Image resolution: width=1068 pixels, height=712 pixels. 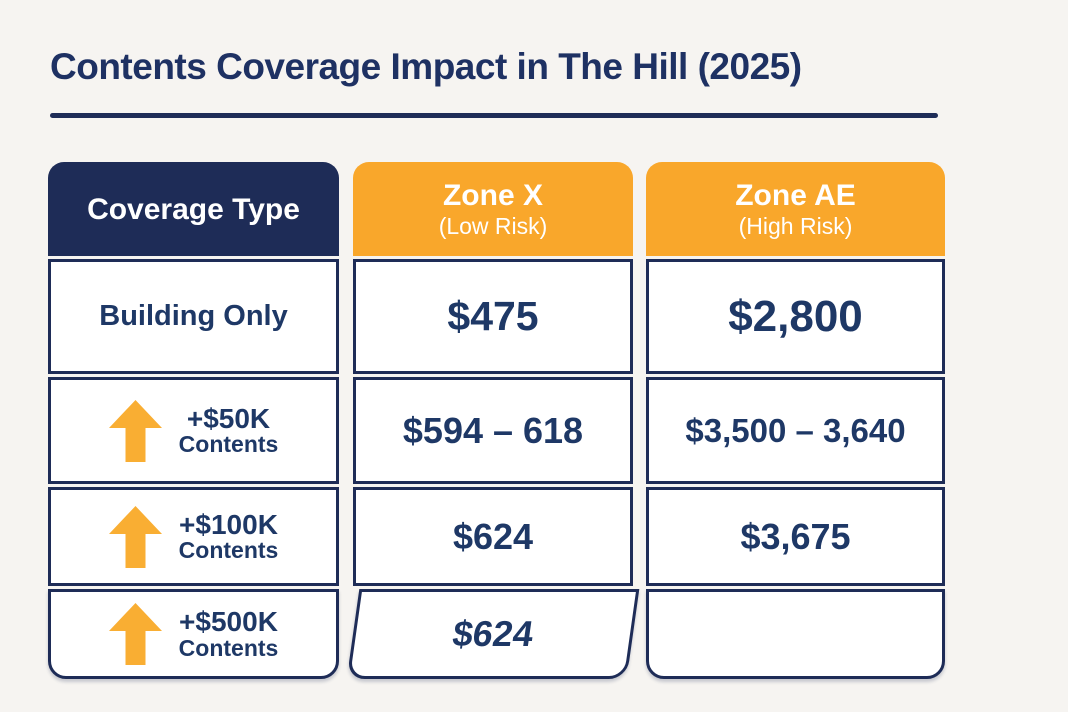 I want to click on zone-ae-50k-value: $3,500 – 3,640, so click(x=795, y=430).